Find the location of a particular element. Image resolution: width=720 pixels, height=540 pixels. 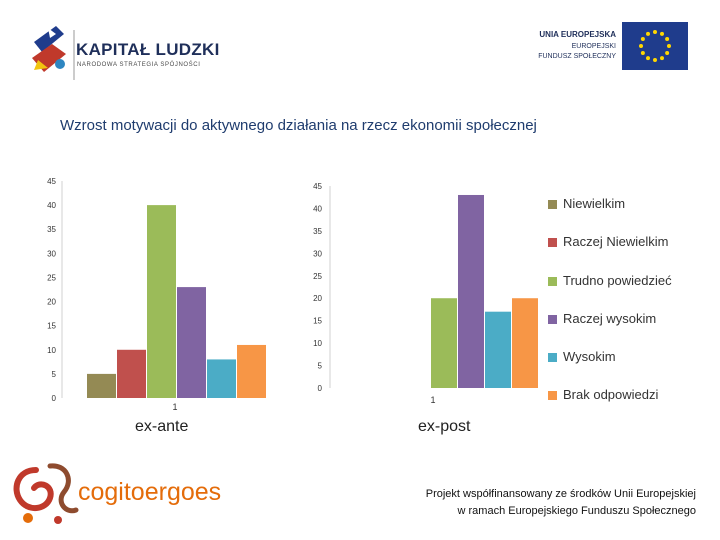

chart-label-ex-post: ex-post is located at coordinates (444, 426).